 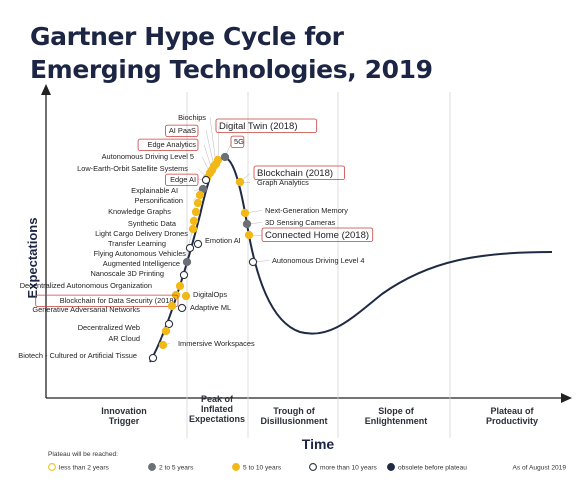 What do you see at coordinates (124, 338) in the screenshot?
I see `tech-label: AR Cloud` at bounding box center [124, 338].